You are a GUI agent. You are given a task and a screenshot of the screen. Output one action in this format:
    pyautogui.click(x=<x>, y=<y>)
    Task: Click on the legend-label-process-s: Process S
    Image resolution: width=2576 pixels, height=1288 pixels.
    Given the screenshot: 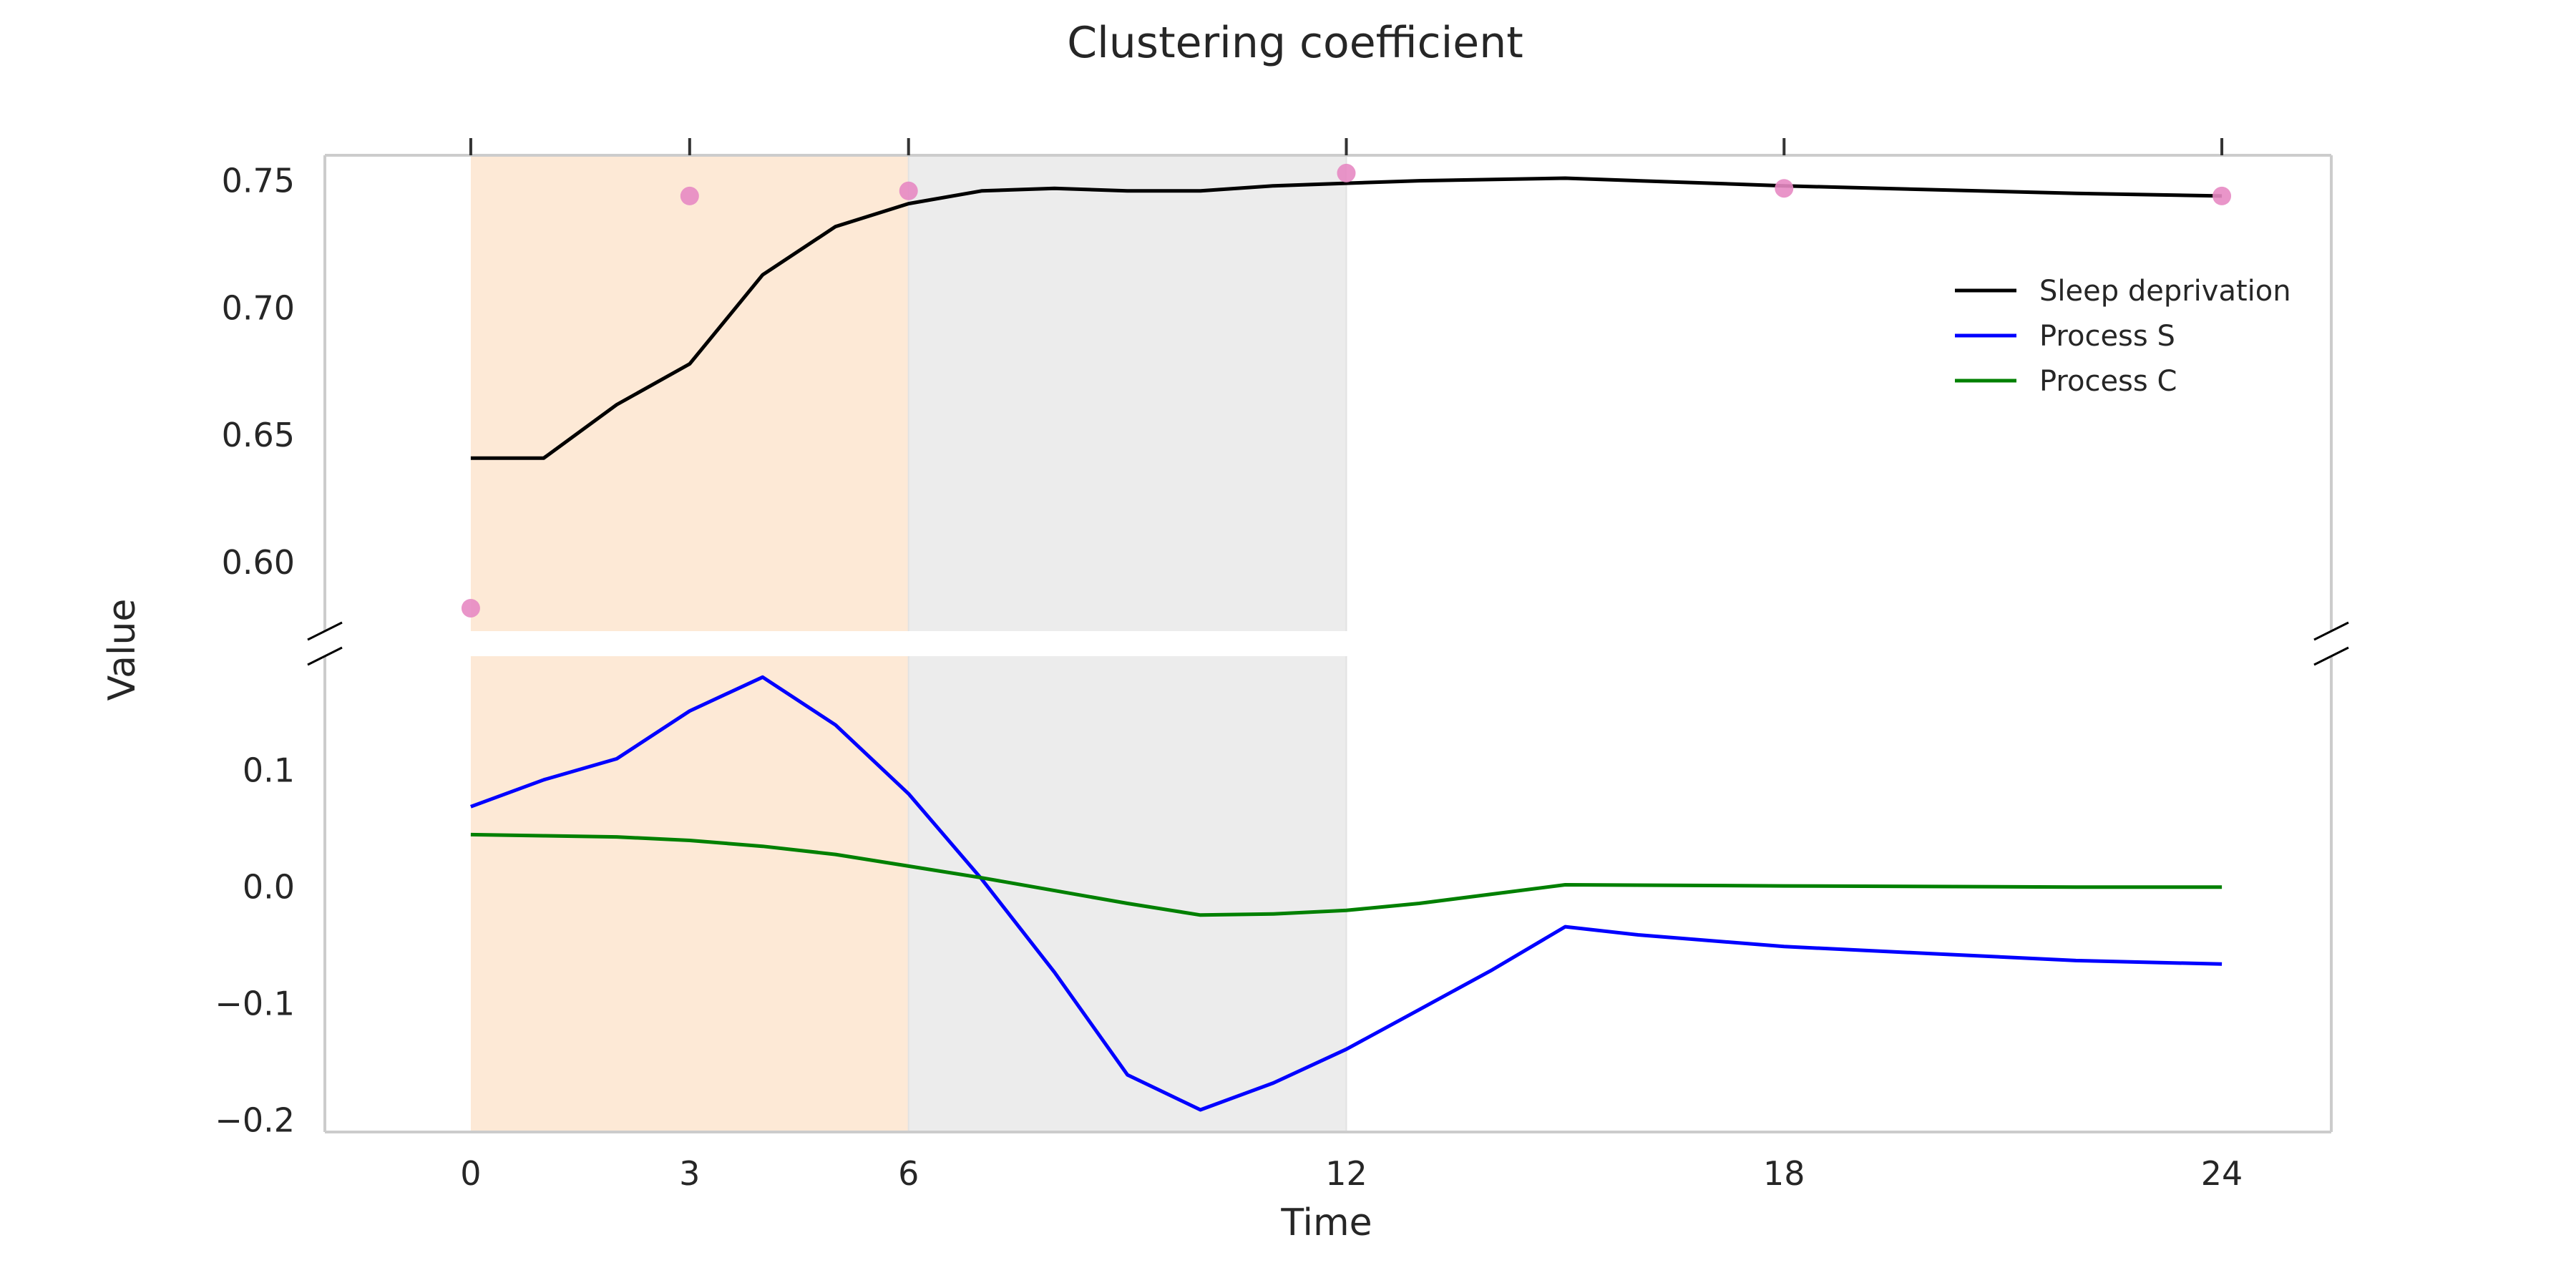 What is the action you would take?
    pyautogui.click(x=2107, y=336)
    